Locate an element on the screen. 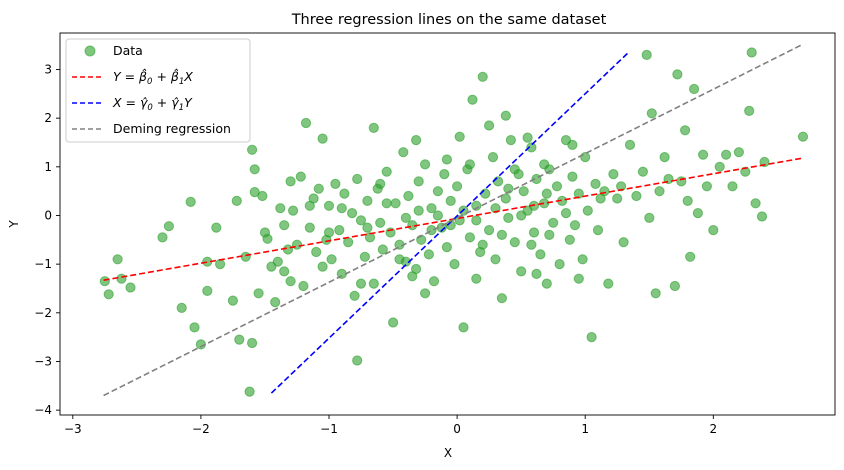 This screenshot has height=470, width=844. y-tick-label: −4 is located at coordinates (43, 410).